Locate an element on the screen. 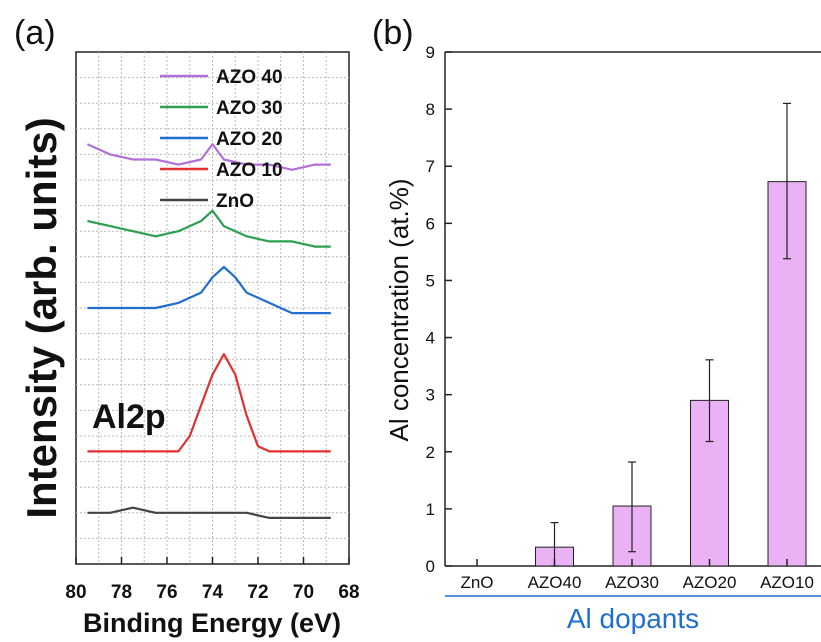  panel-b-y-tick-label: 9 is located at coordinates (430, 52).